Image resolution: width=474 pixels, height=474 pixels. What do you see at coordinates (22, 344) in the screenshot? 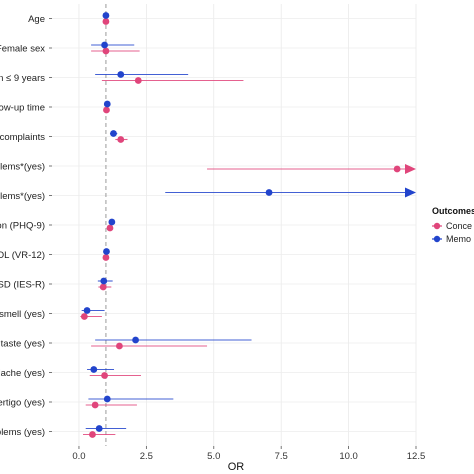
I see `y-tick-label: f taste (yes)` at bounding box center [22, 344].